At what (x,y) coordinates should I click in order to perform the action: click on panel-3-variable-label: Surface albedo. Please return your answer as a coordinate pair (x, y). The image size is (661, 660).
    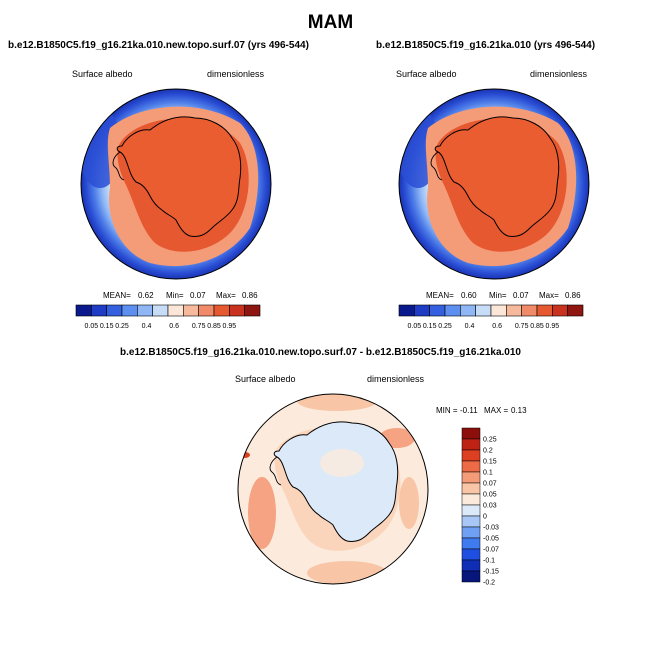
    Looking at the image, I should click on (265, 379).